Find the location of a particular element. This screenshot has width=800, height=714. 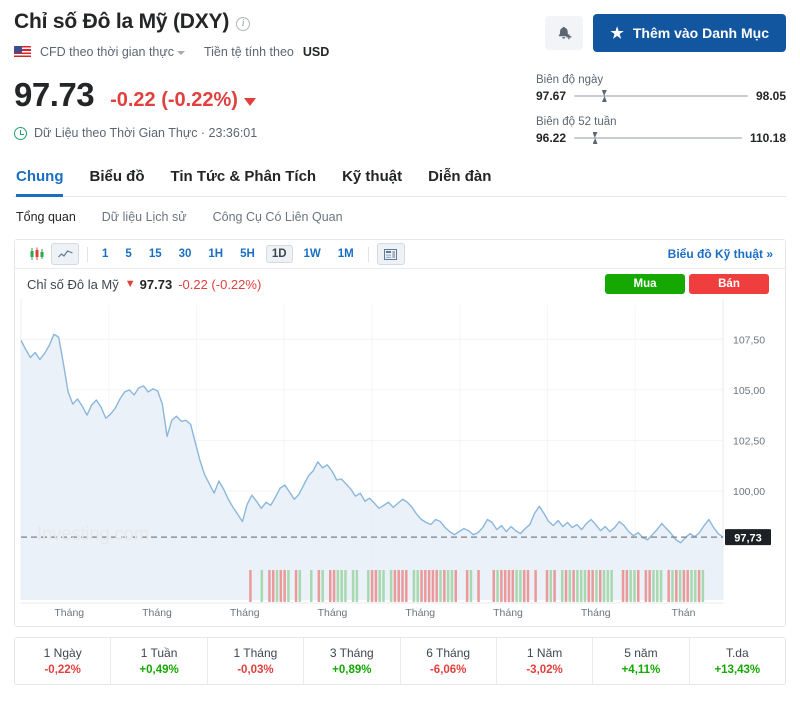

week52-range-label: Biên độ 52 tuần is located at coordinates (576, 122).